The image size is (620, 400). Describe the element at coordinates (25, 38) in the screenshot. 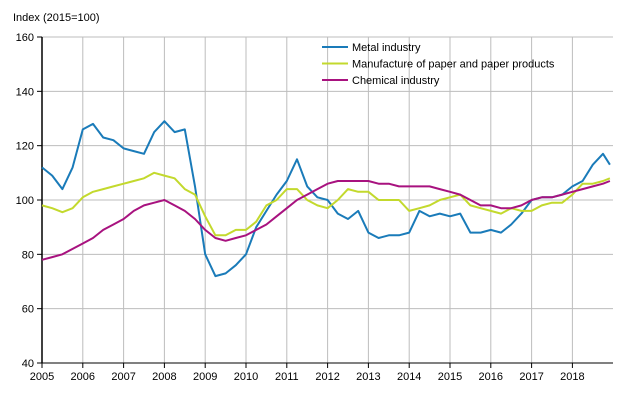

I see `y-tick-label: 160` at that location.